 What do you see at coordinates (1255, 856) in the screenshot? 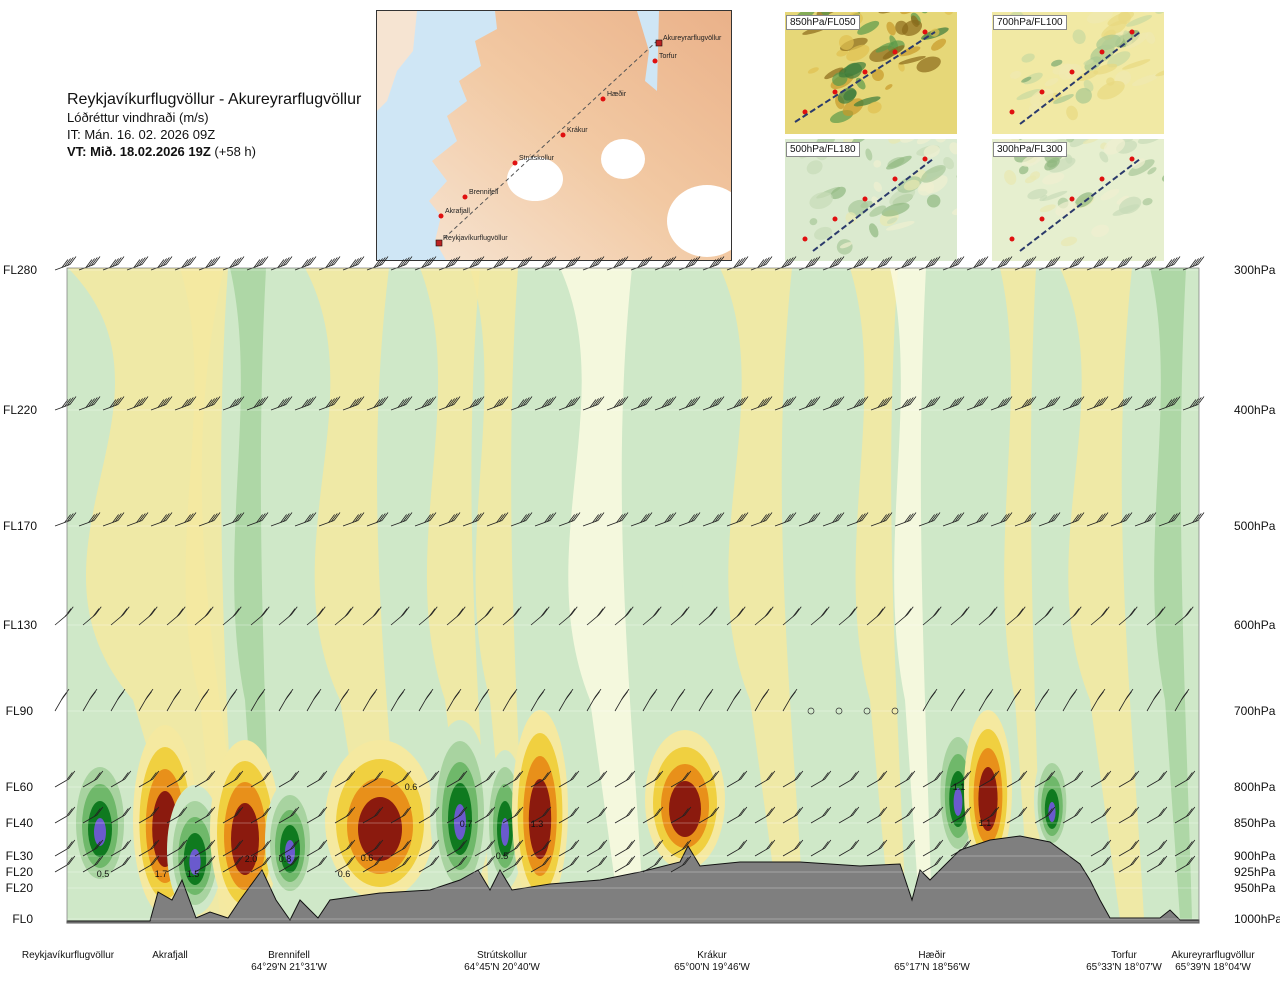
I see `pressure-label: 900hPa` at bounding box center [1255, 856].